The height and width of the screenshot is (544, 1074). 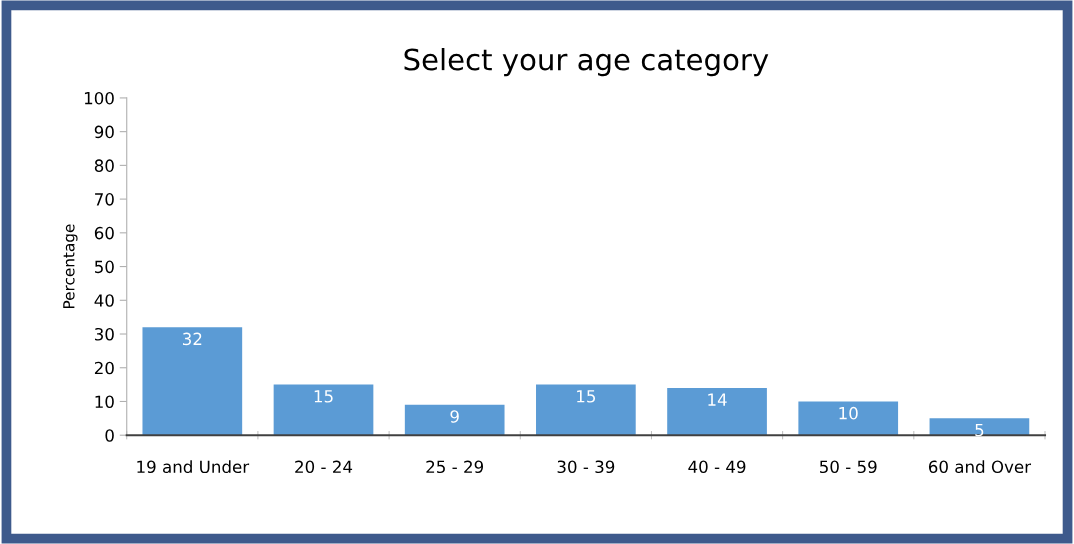 I want to click on y-tick-label: 10, so click(x=104, y=402).